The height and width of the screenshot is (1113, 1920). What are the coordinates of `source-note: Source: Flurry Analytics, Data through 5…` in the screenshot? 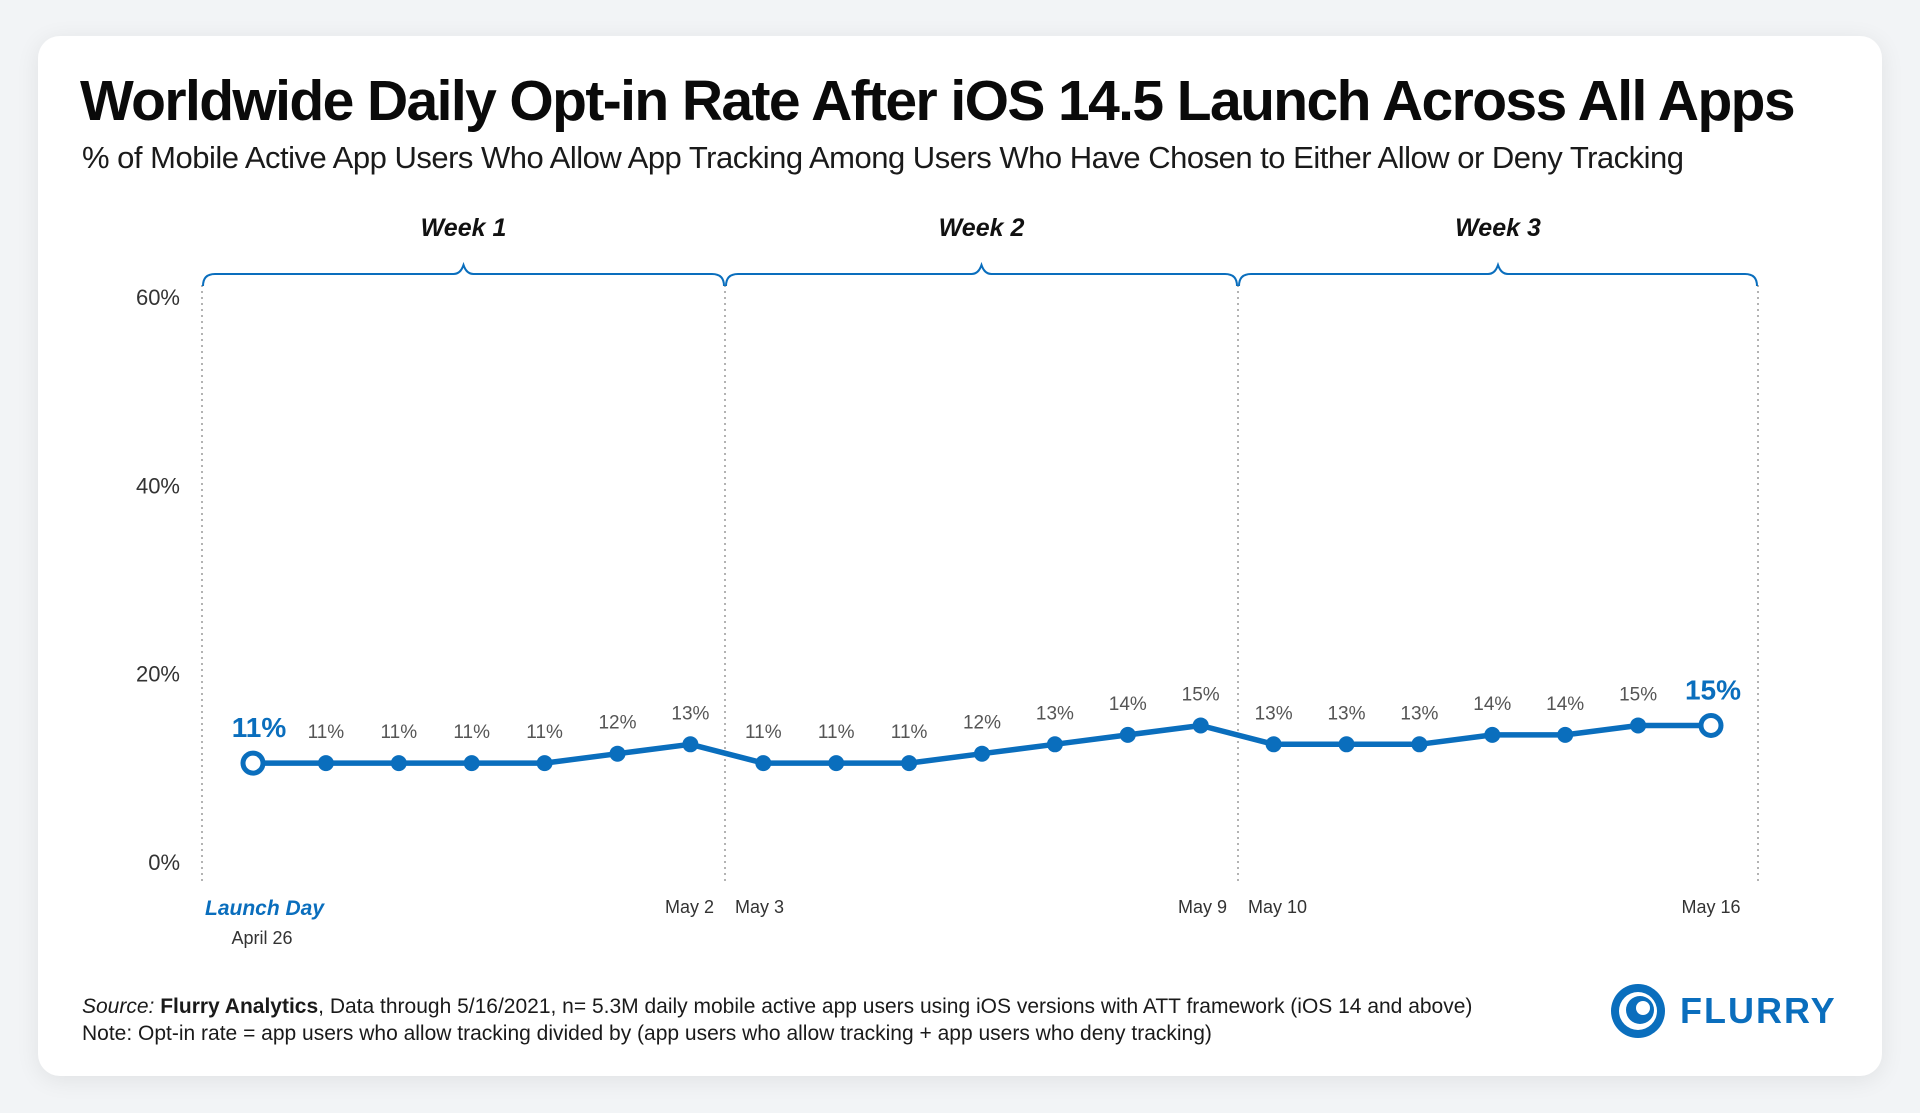 It's located at (777, 1020).